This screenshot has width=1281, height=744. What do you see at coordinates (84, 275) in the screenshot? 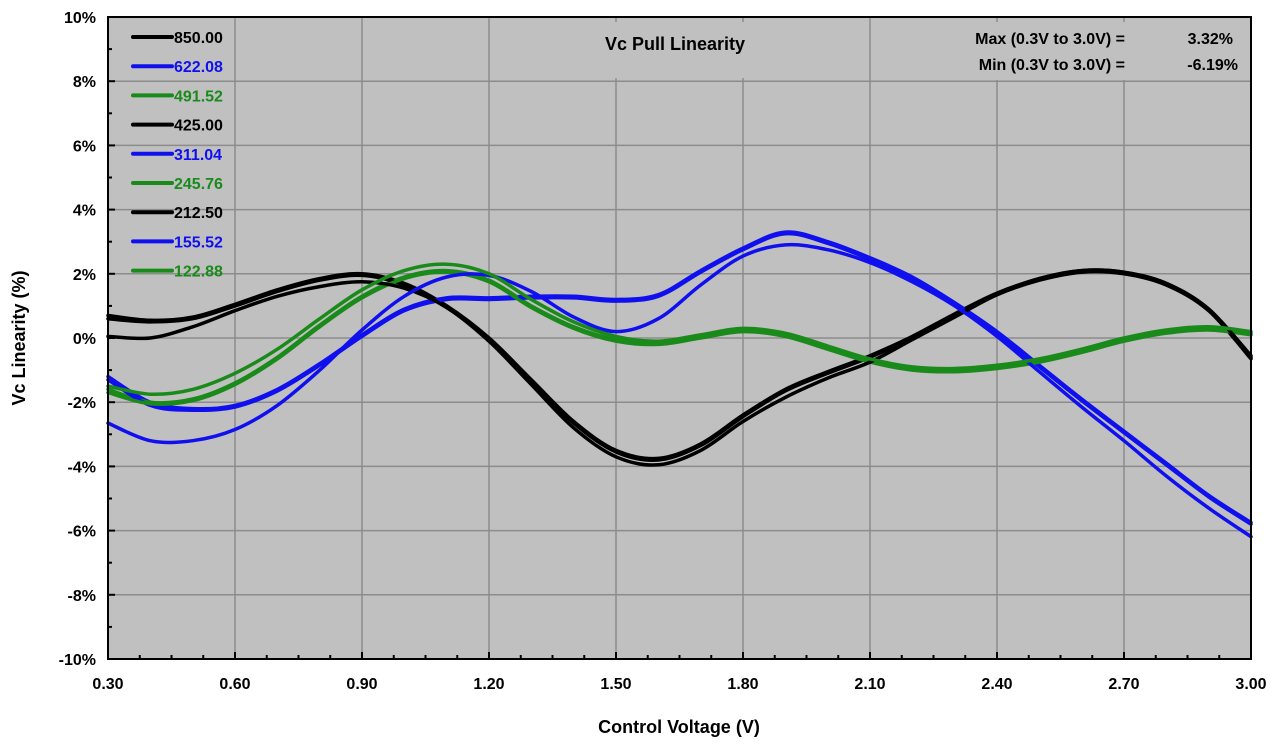
I see `y-tick-label: 2%` at bounding box center [84, 275].